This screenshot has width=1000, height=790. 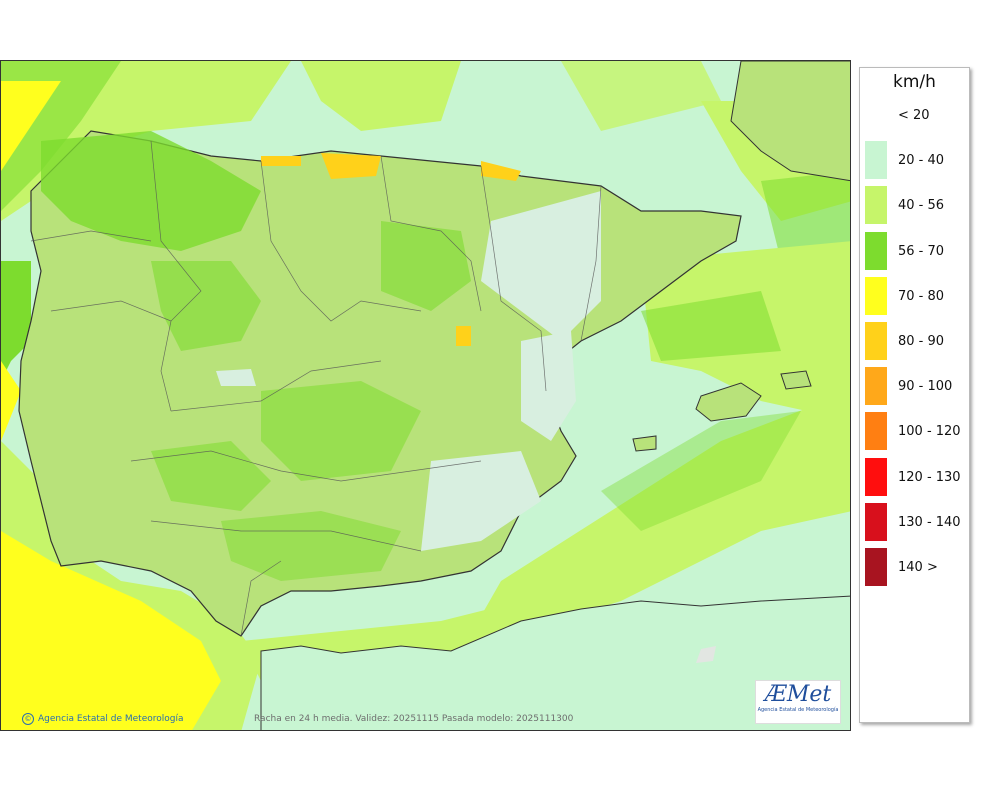 I want to click on legend-item: 70 - 80, so click(x=917, y=295).